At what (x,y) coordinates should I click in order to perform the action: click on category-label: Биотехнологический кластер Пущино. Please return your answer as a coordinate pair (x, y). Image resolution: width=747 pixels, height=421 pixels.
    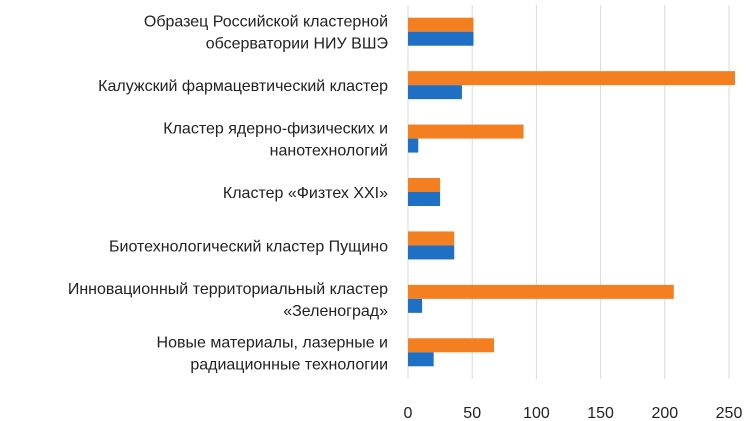
    Looking at the image, I should click on (248, 246).